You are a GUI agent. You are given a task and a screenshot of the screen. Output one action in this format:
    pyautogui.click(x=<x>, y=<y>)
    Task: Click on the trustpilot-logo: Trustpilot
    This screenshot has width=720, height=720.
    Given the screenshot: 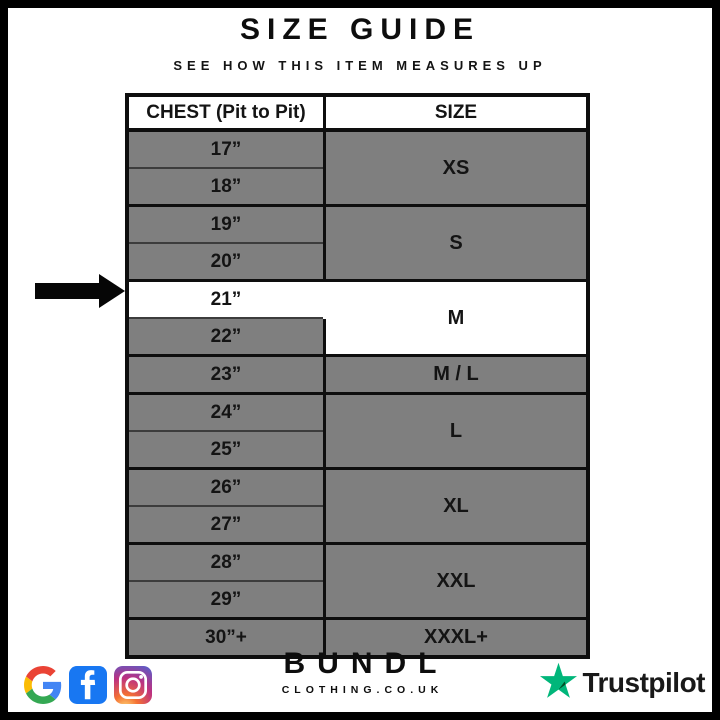 What is the action you would take?
    pyautogui.click(x=622, y=683)
    